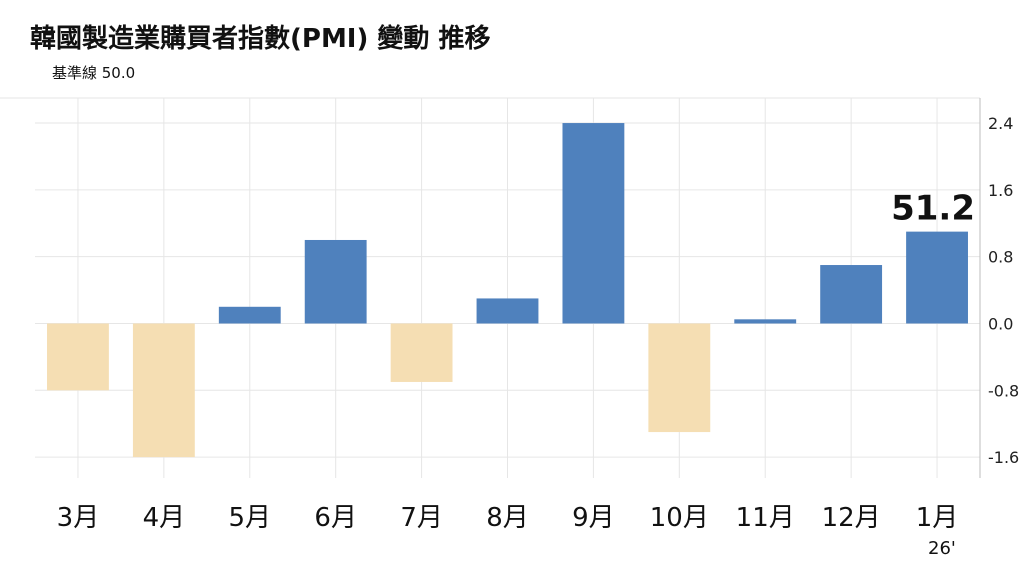 This screenshot has width=1024, height=576. I want to click on bar-5月, so click(249, 315).